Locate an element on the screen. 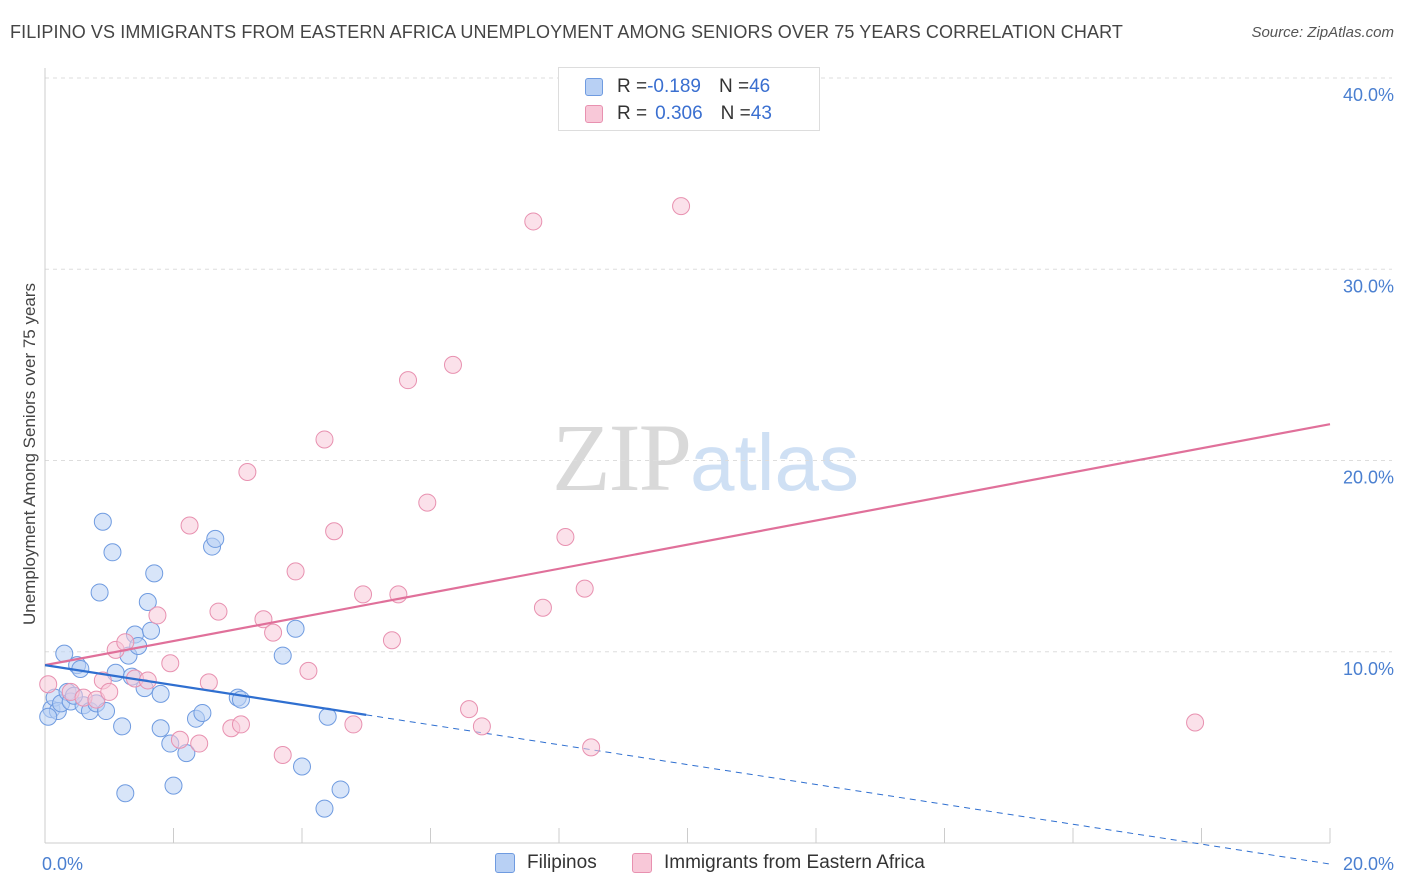 This screenshot has height=892, width=1406. legend-item-filipinos: Filipinos is located at coordinates (546, 863).